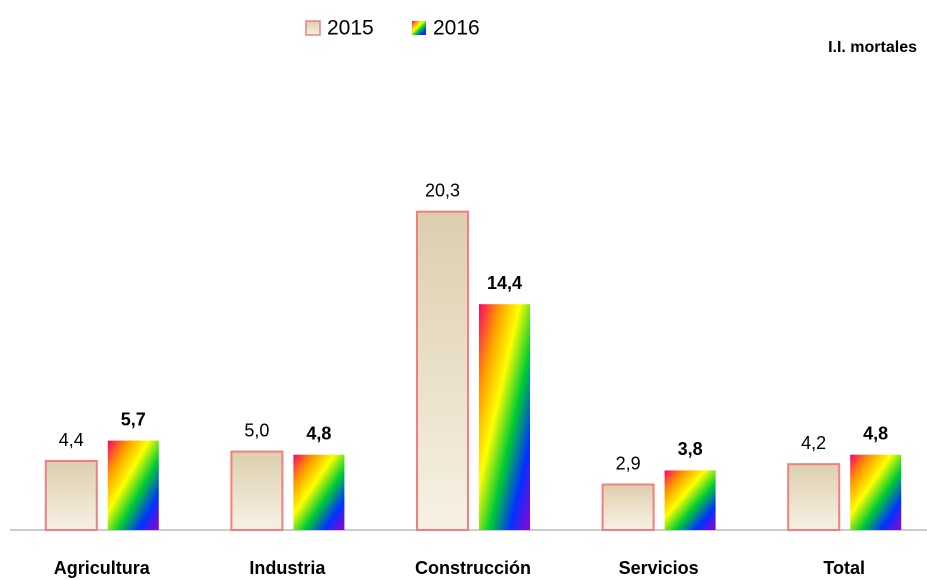  Describe the element at coordinates (473, 568) in the screenshot. I see `x-tick-label: Construcción` at that location.